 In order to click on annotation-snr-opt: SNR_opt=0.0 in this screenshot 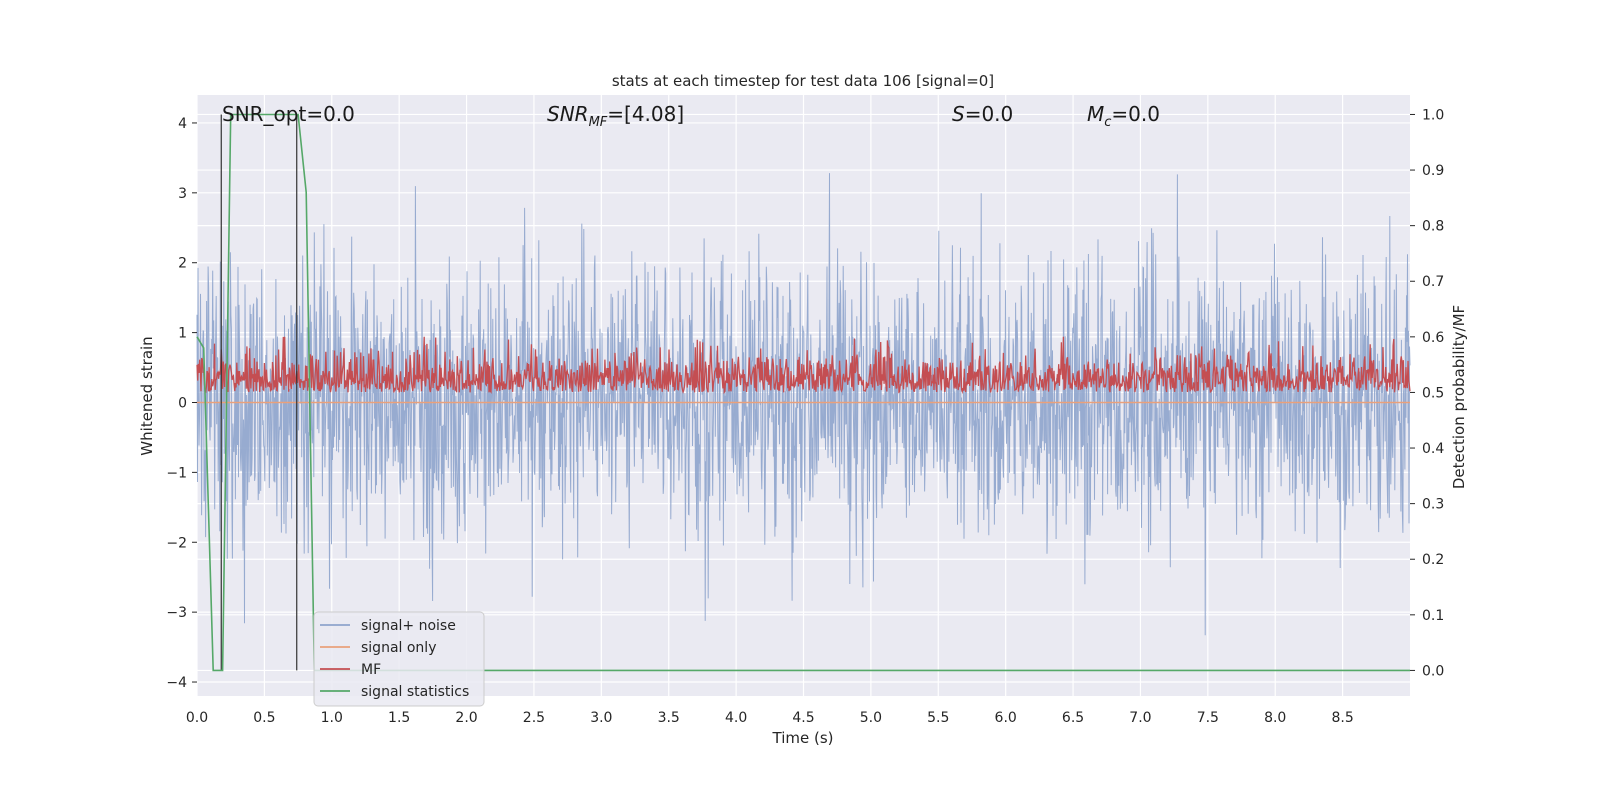, I will do `click(288, 114)`.